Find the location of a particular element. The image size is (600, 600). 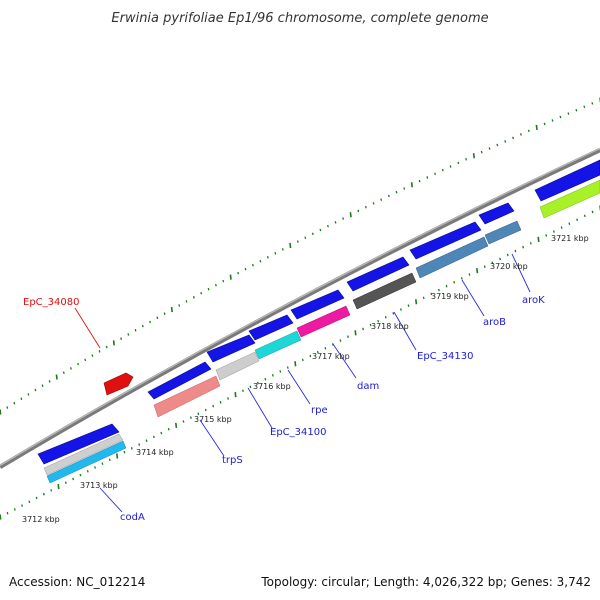

gene-arrow-arok is located at coordinates (496, 213).